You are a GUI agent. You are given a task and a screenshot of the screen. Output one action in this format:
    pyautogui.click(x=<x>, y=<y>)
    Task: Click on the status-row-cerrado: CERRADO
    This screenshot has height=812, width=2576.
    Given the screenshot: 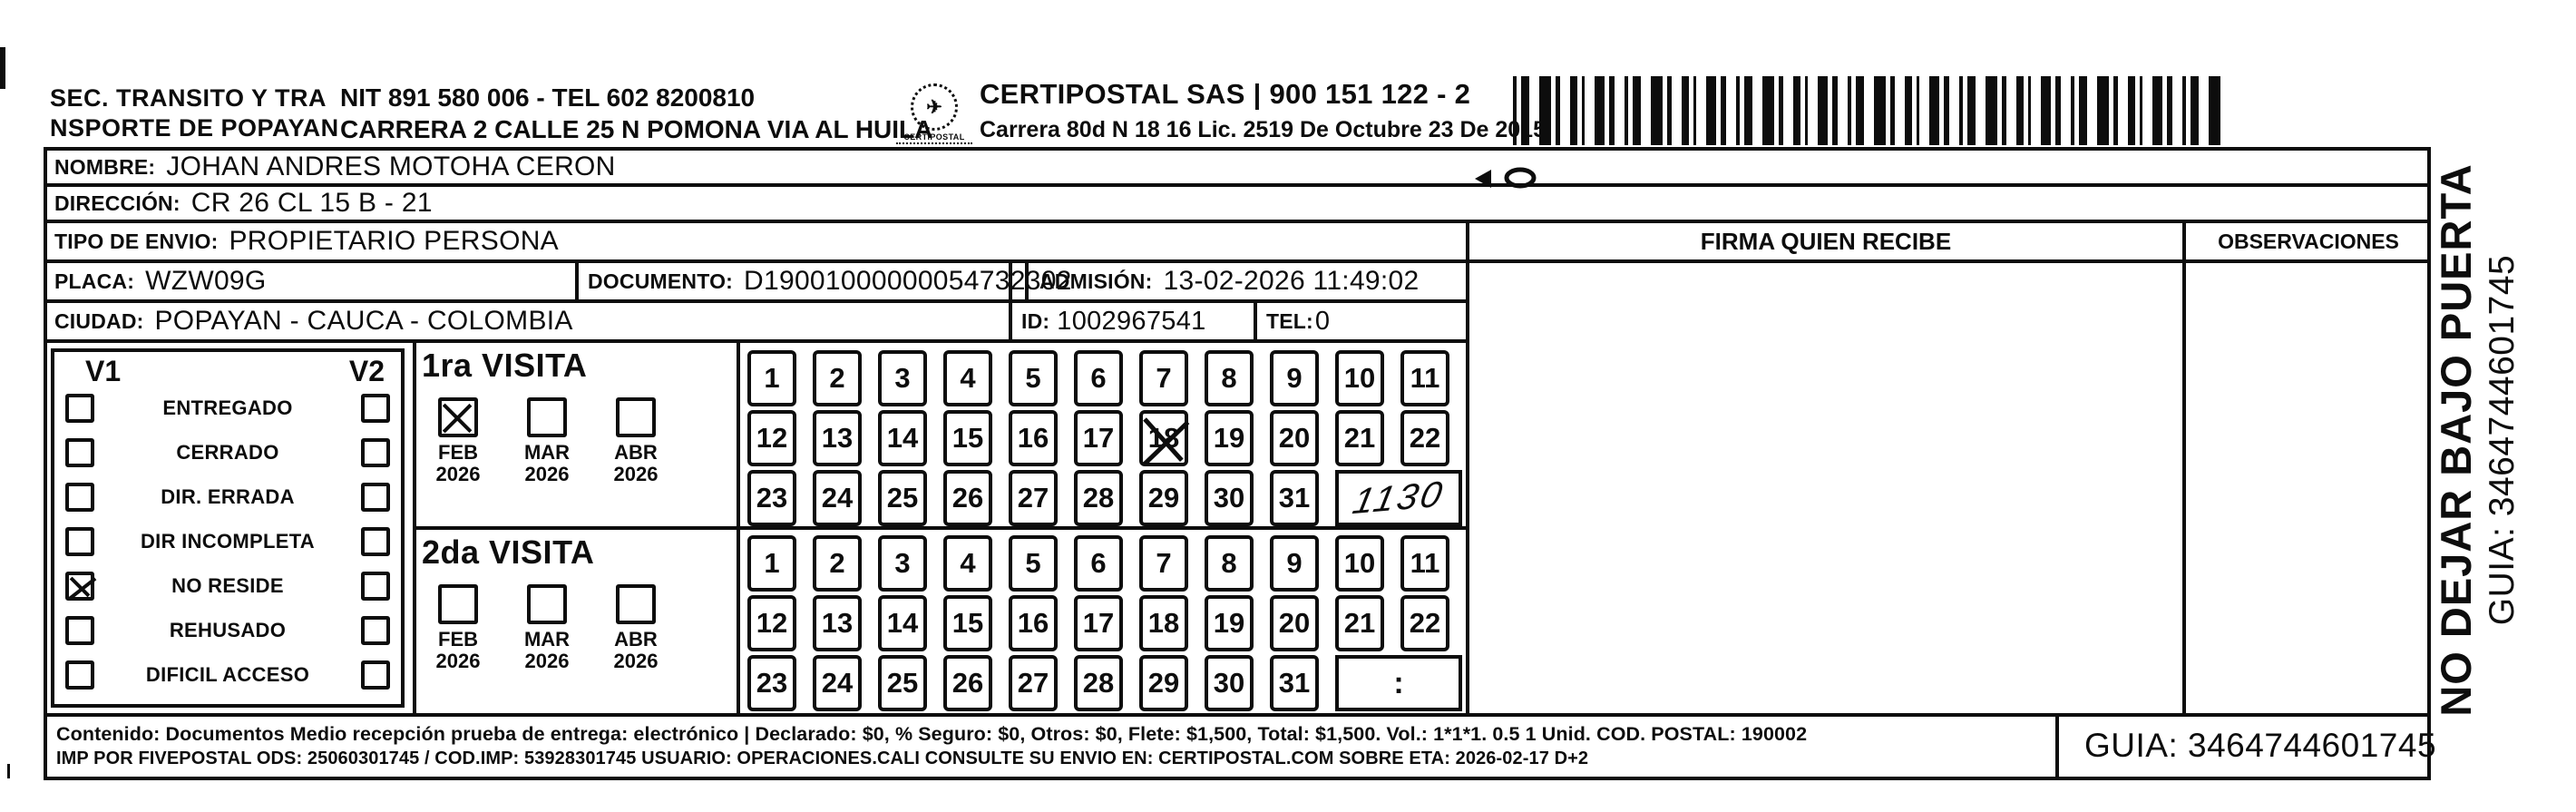 What is the action you would take?
    pyautogui.click(x=227, y=453)
    